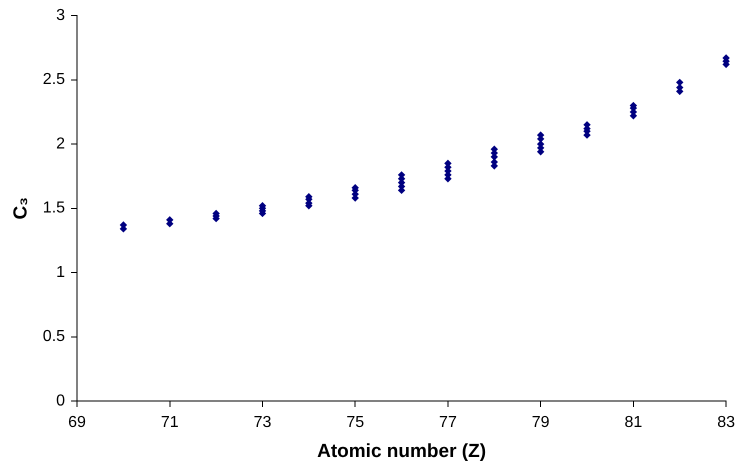 The image size is (741, 469). I want to click on y-axis-title: C₃, so click(21, 208).